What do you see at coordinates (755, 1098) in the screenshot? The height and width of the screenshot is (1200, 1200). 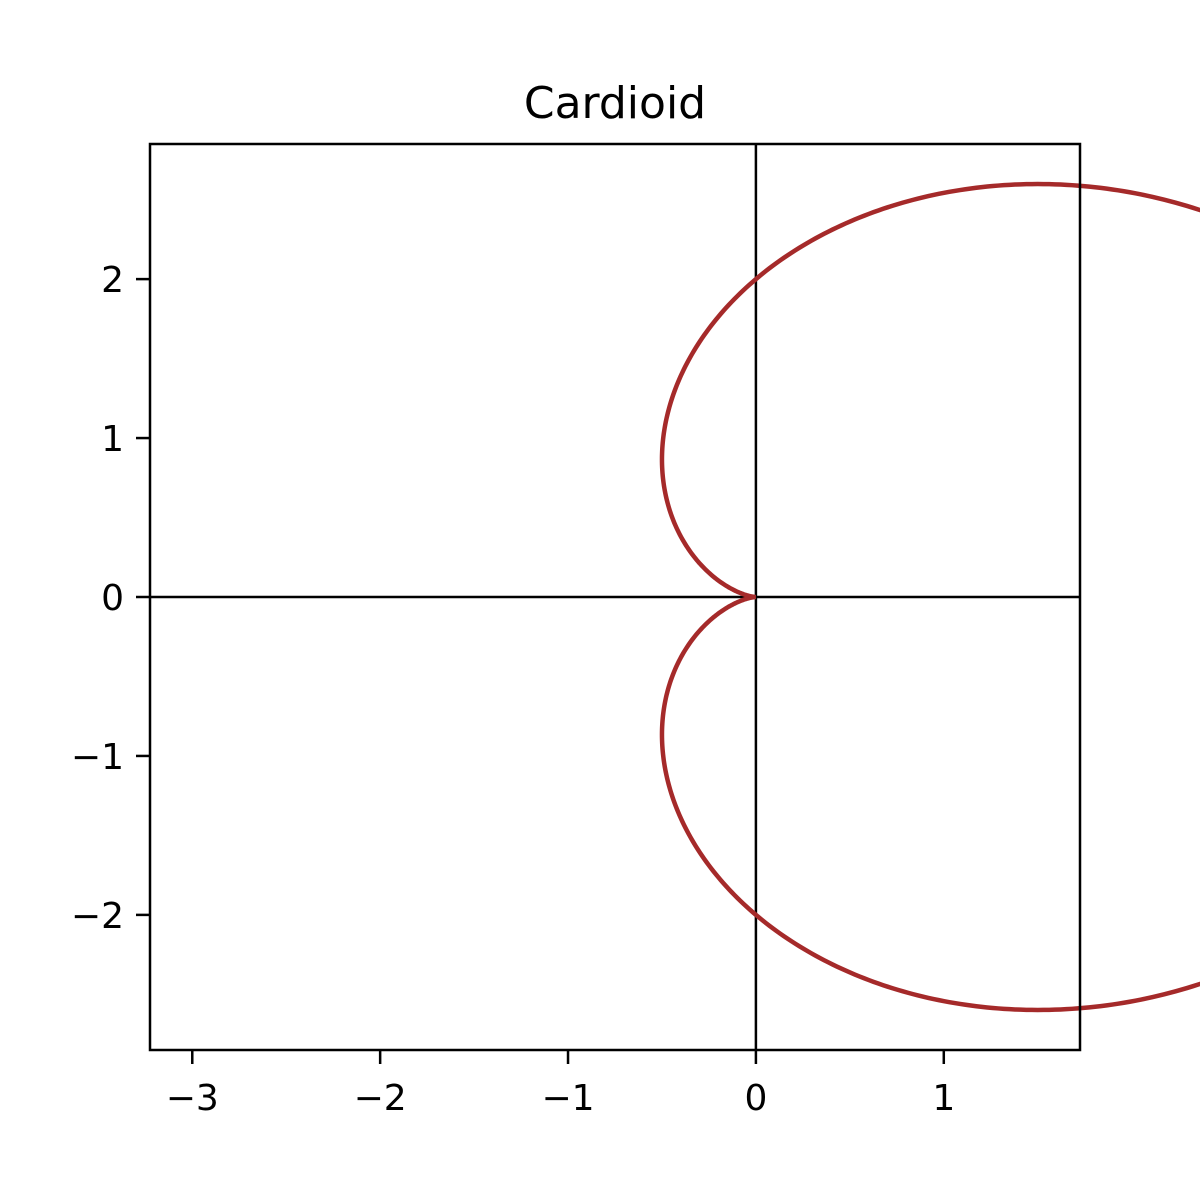 I see `x-tick-label: 0` at bounding box center [755, 1098].